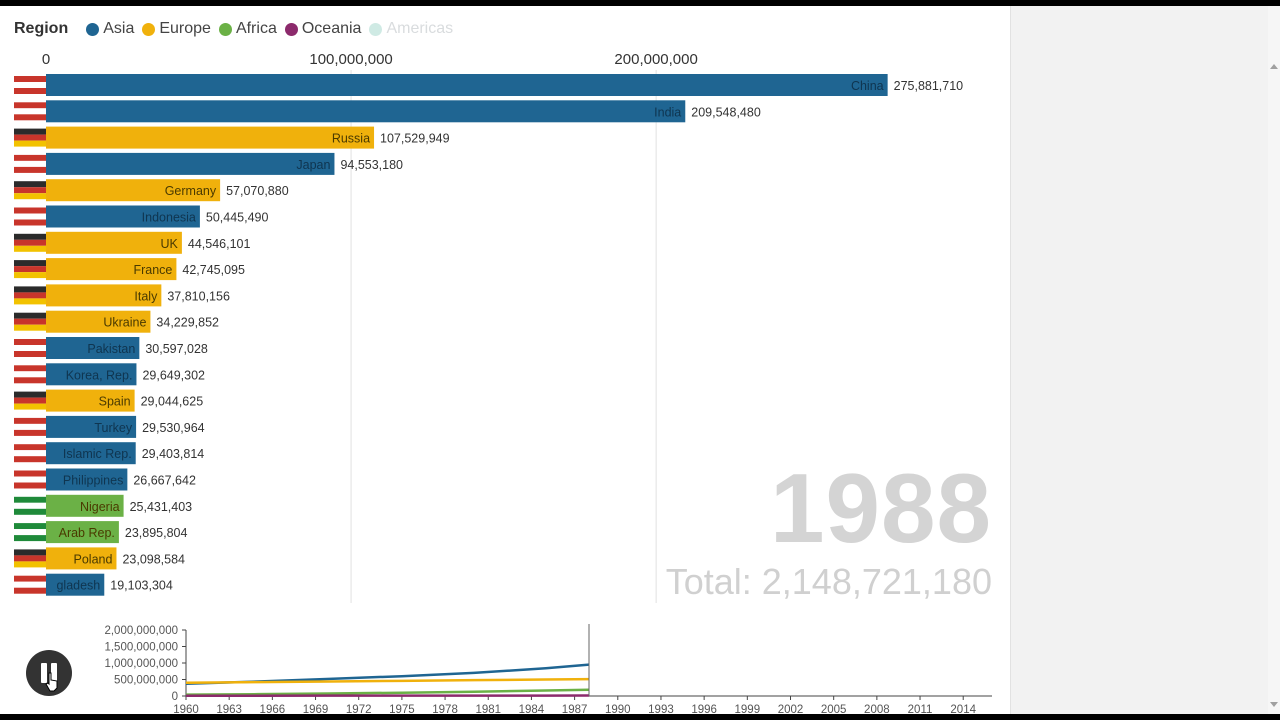  Describe the element at coordinates (186, 709) in the screenshot. I see `x-tick-label: 1960` at that location.